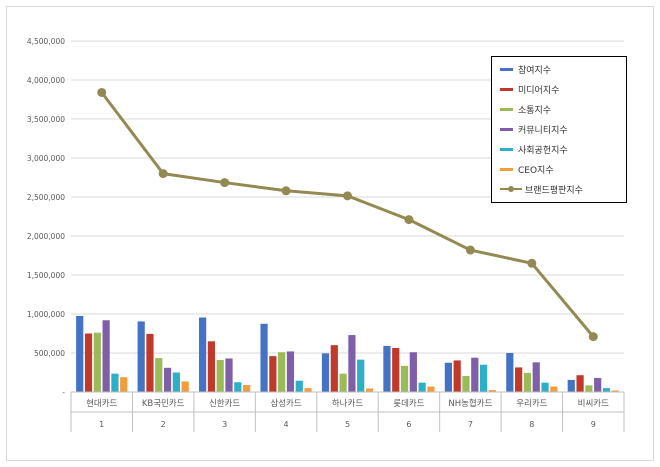  I want to click on legend-item: 브랜드평판지수, so click(541, 189).